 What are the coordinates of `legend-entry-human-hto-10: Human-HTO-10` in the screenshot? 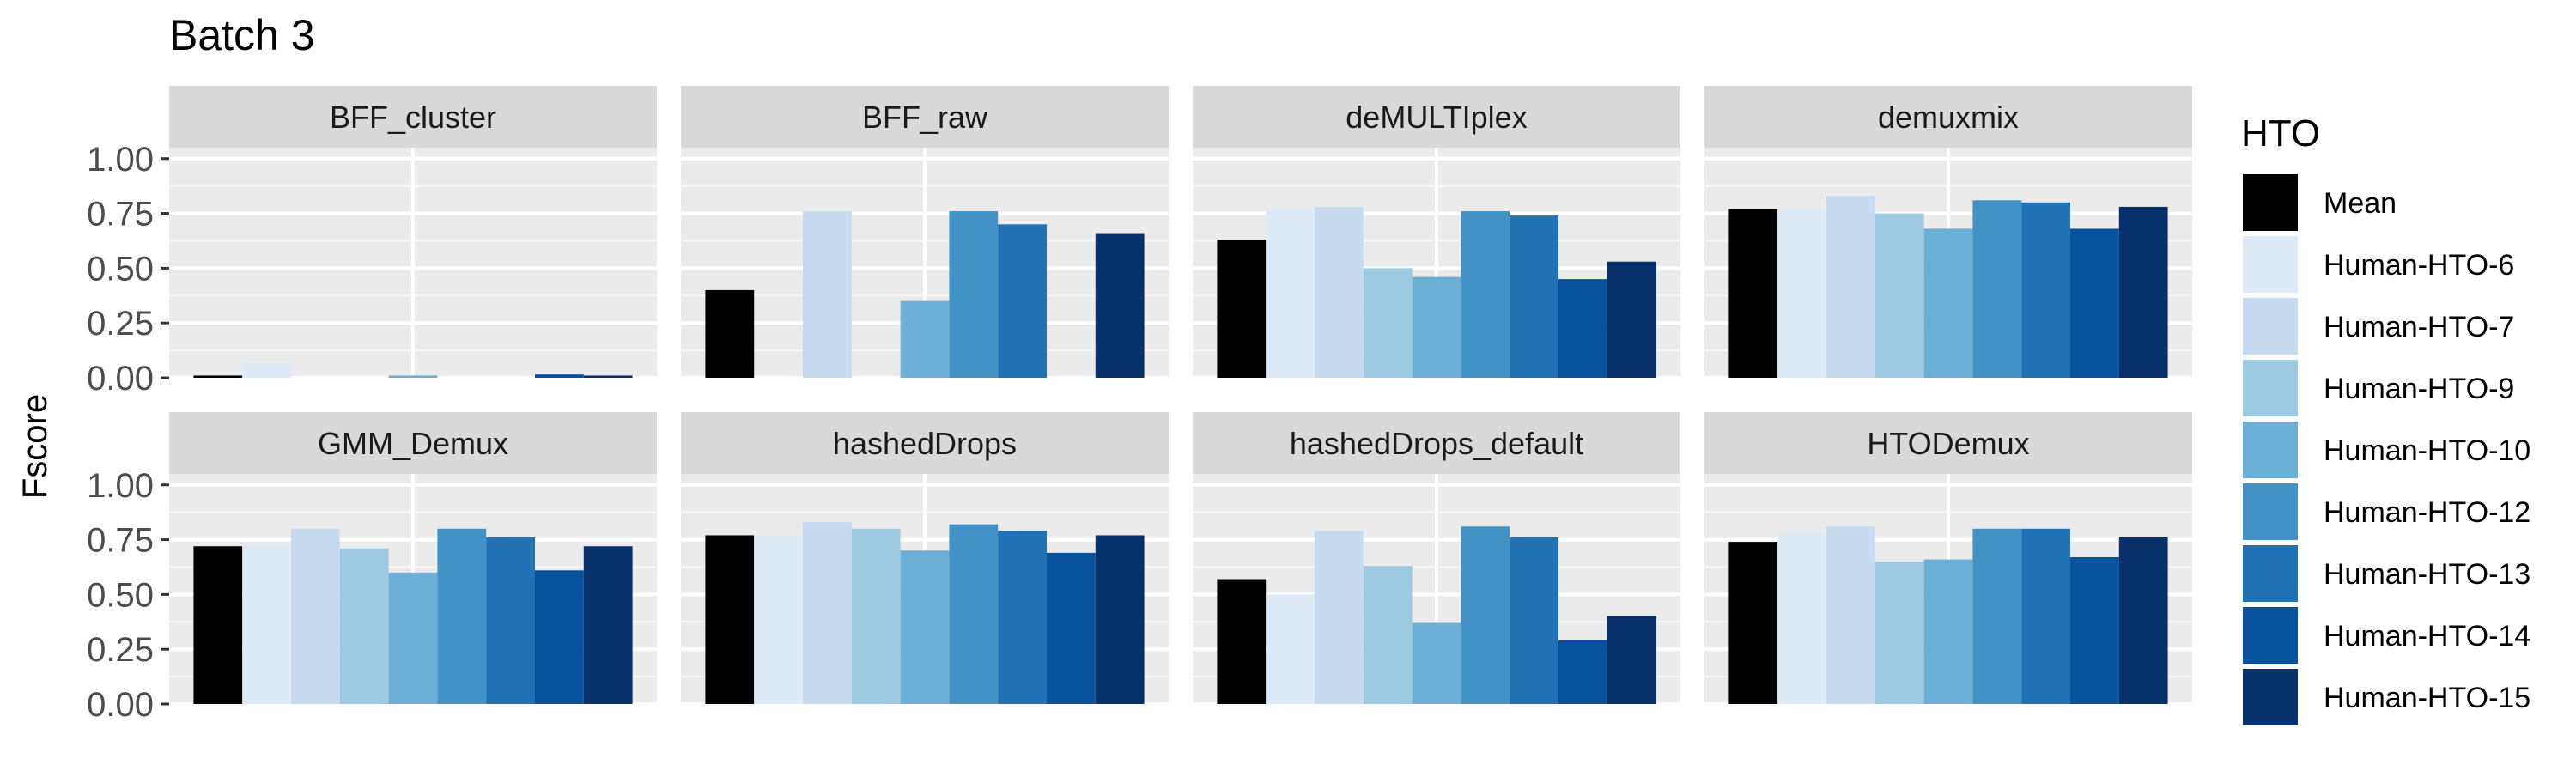 It's located at (2386, 450).